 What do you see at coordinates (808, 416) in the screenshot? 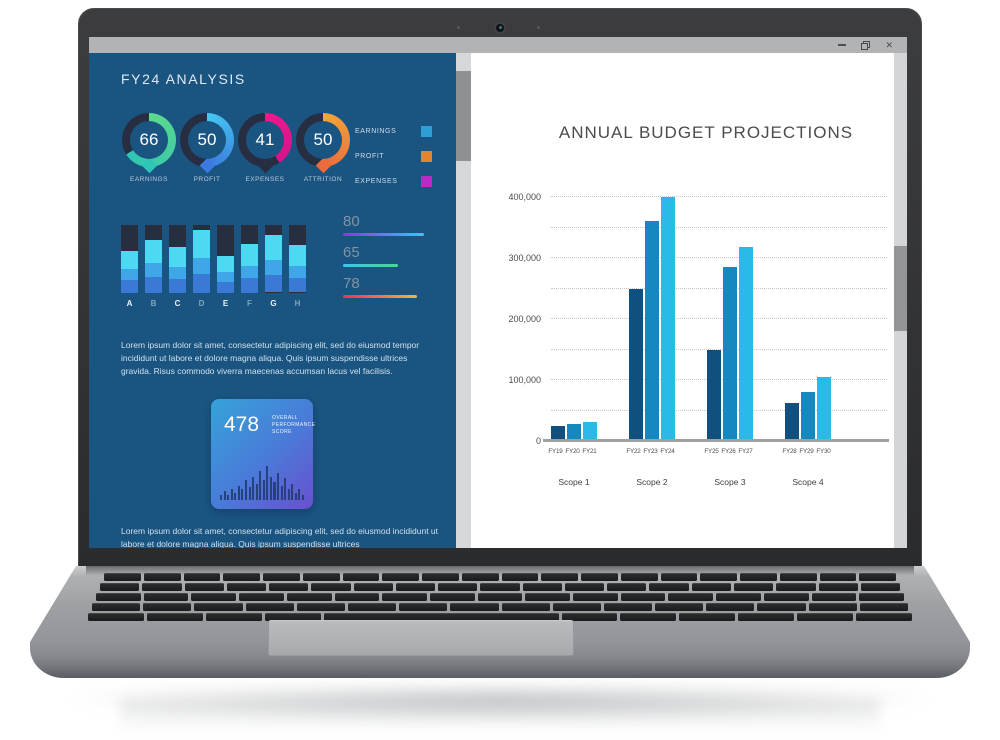
I see `bar-fy29` at bounding box center [808, 416].